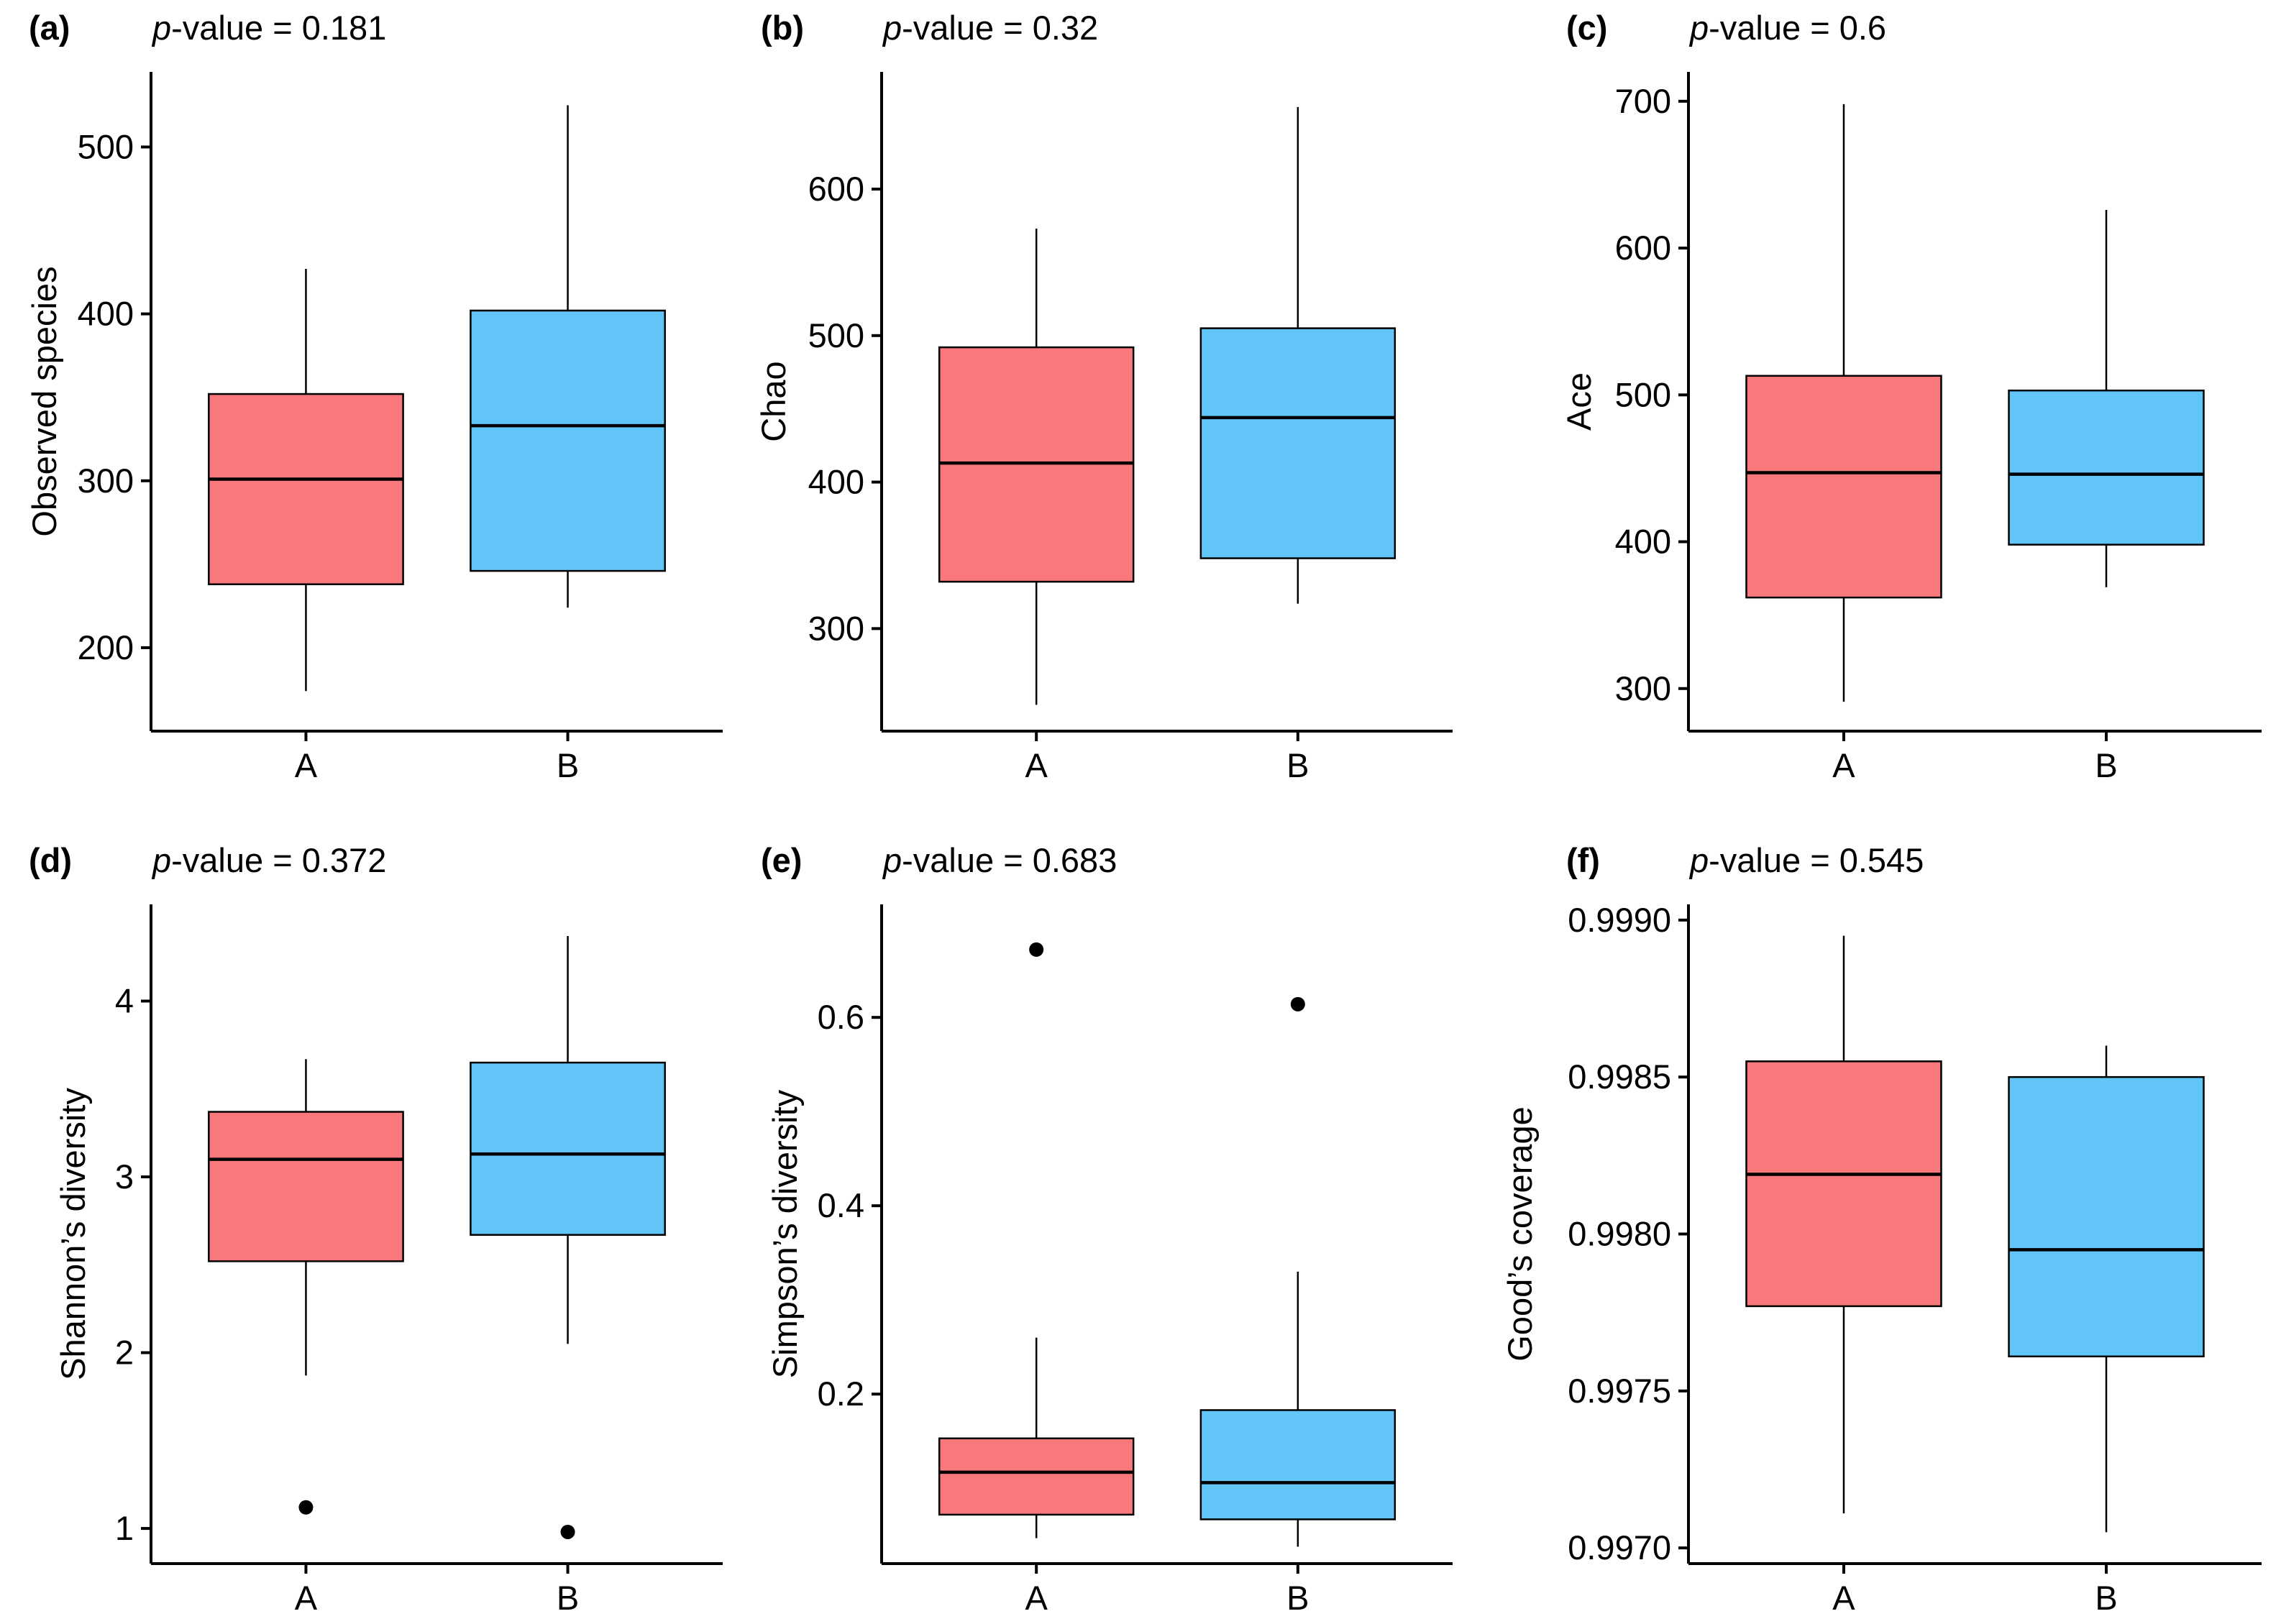 The height and width of the screenshot is (1624, 2281). What do you see at coordinates (106, 647) in the screenshot?
I see `y-tick-label: 200` at bounding box center [106, 647].